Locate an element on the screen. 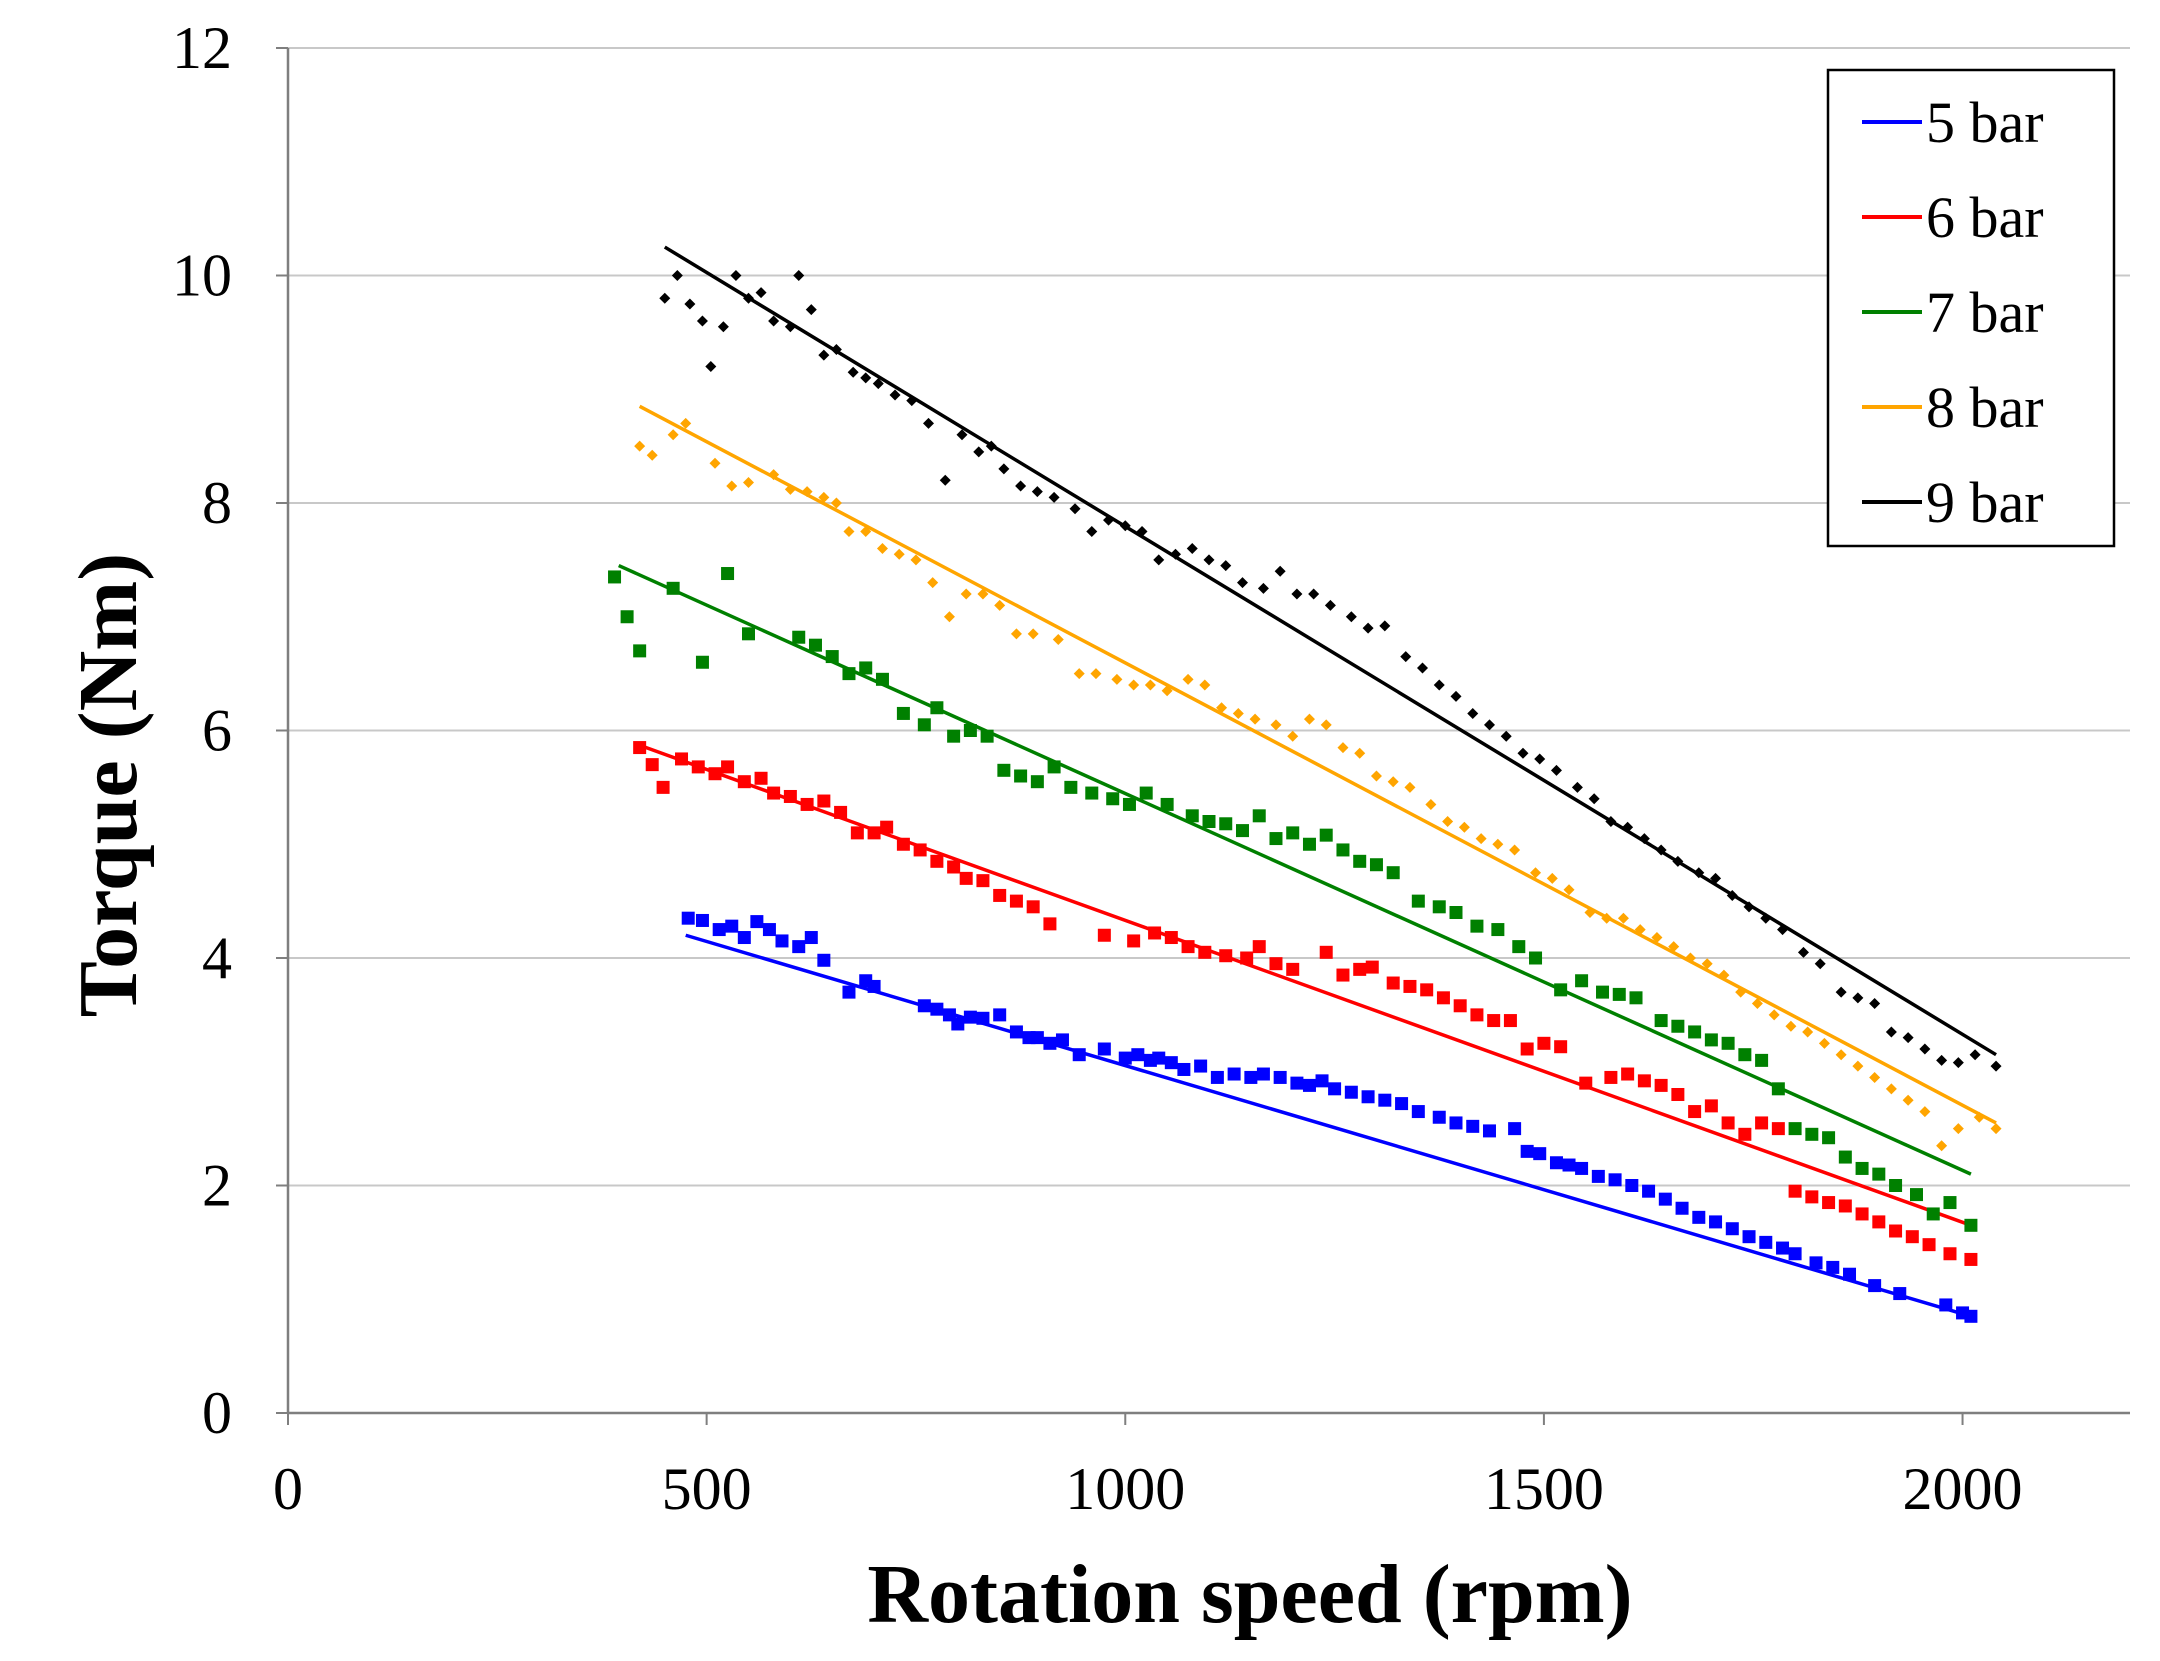  x-tick-labels: 0 500 1000 1500 2000 is located at coordinates (1148, 1489).